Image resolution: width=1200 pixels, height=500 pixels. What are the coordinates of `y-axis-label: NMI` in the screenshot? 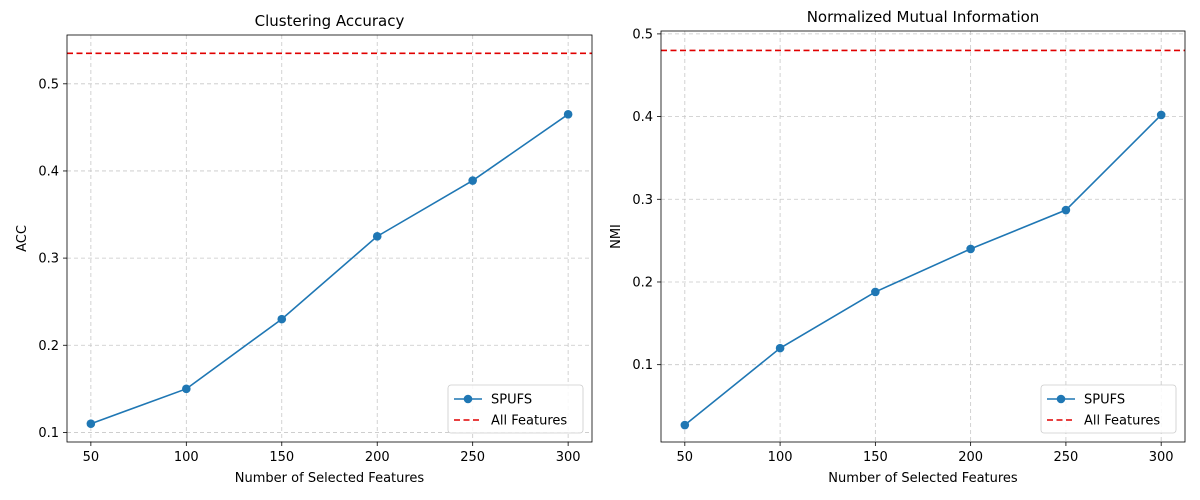 It's located at (616, 236).